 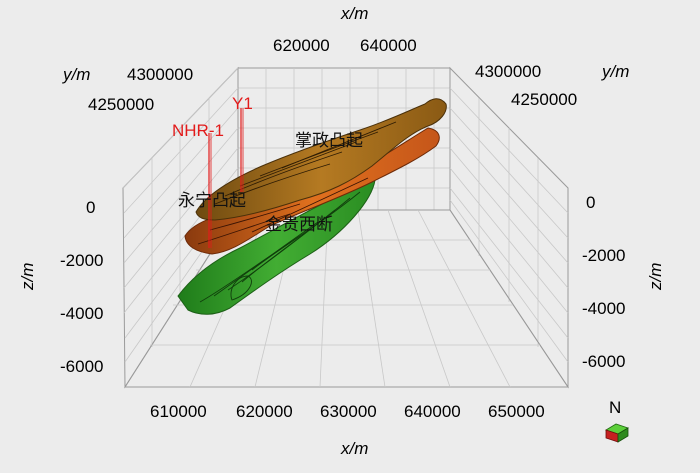 What do you see at coordinates (242, 143) in the screenshot?
I see `well-y1: Y1` at bounding box center [242, 143].